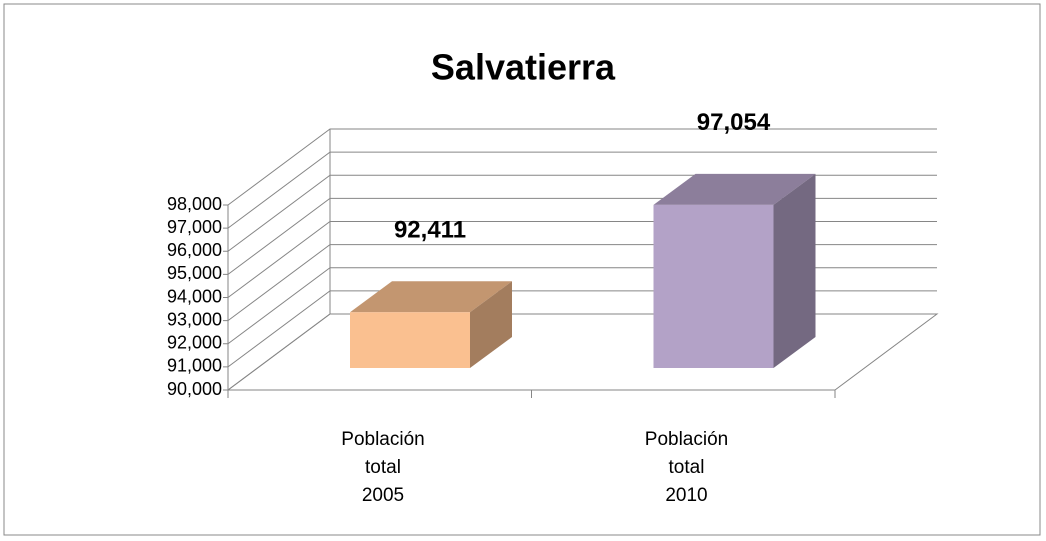 This screenshot has height=541, width=1046. Describe the element at coordinates (194, 319) in the screenshot. I see `y-tick-label: 93,000` at that location.